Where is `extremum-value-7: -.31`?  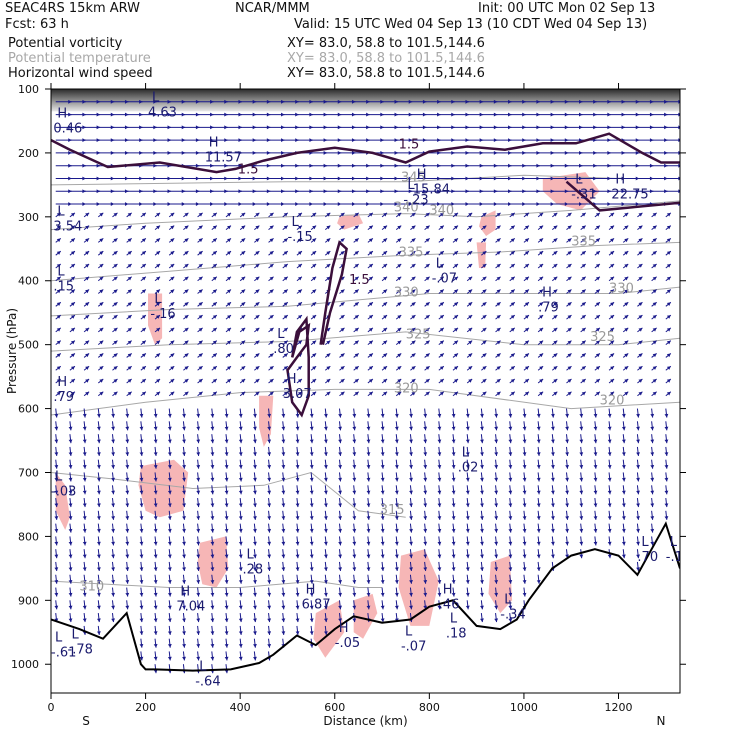
extremum-value-7: -.31 is located at coordinates (583, 194).